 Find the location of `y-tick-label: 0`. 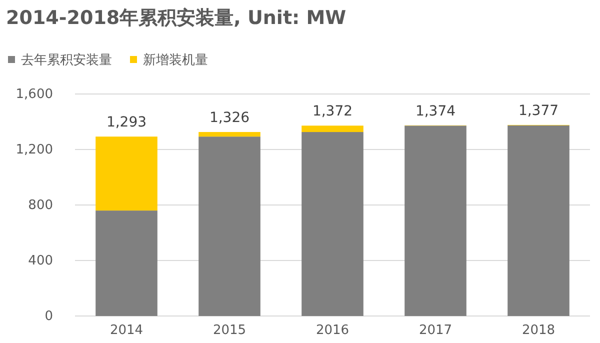

y-tick-label: 0 is located at coordinates (48, 316).